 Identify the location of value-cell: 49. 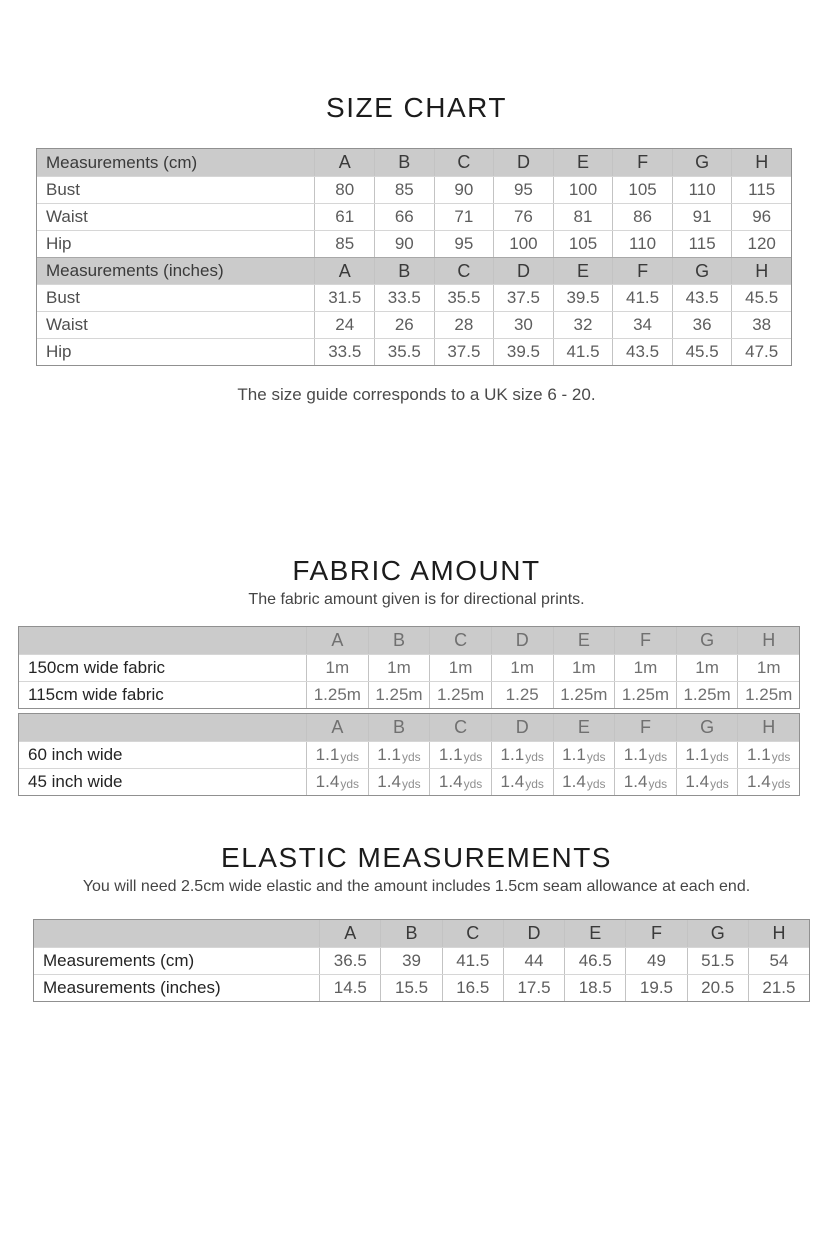
(655, 961).